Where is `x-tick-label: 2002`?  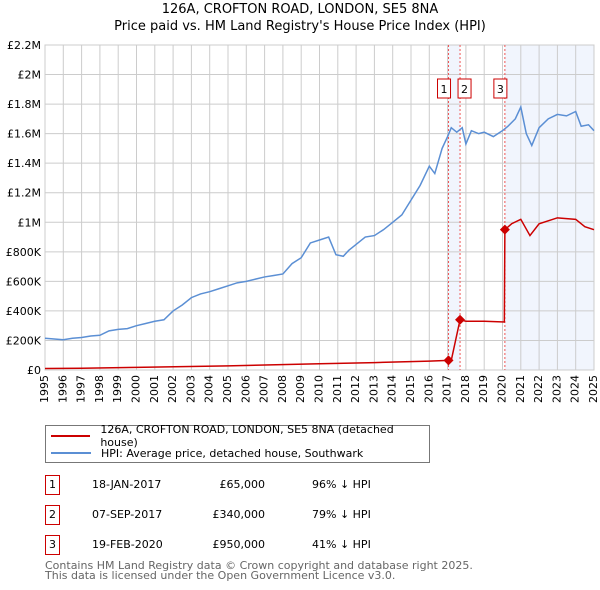
x-tick-label: 2002 is located at coordinates (172, 389).